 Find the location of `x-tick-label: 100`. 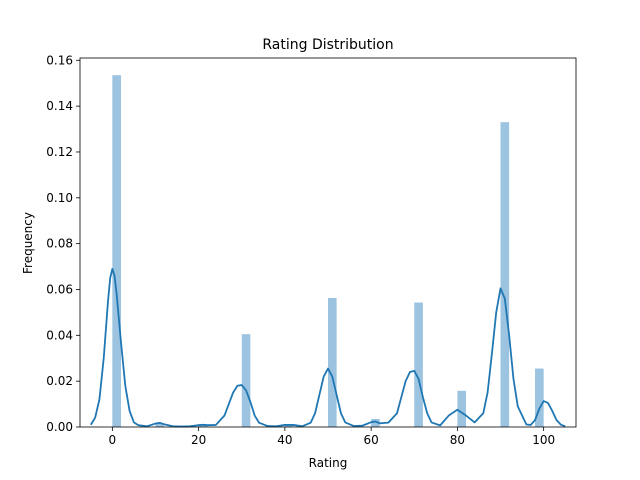

x-tick-label: 100 is located at coordinates (543, 440).